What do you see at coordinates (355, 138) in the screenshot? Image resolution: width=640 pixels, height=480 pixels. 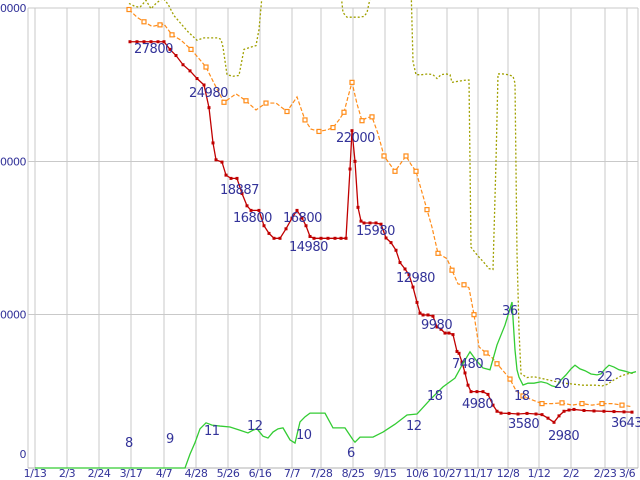 I see `point-label-lowest-price: 22000` at bounding box center [355, 138].